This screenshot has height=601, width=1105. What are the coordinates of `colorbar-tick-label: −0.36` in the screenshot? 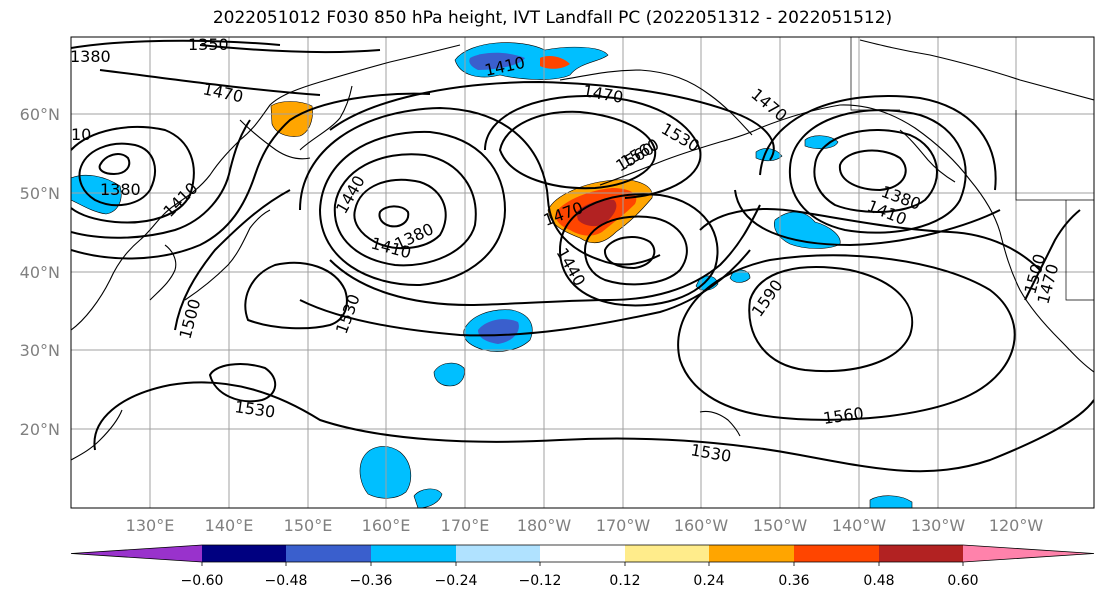 It's located at (371, 581).